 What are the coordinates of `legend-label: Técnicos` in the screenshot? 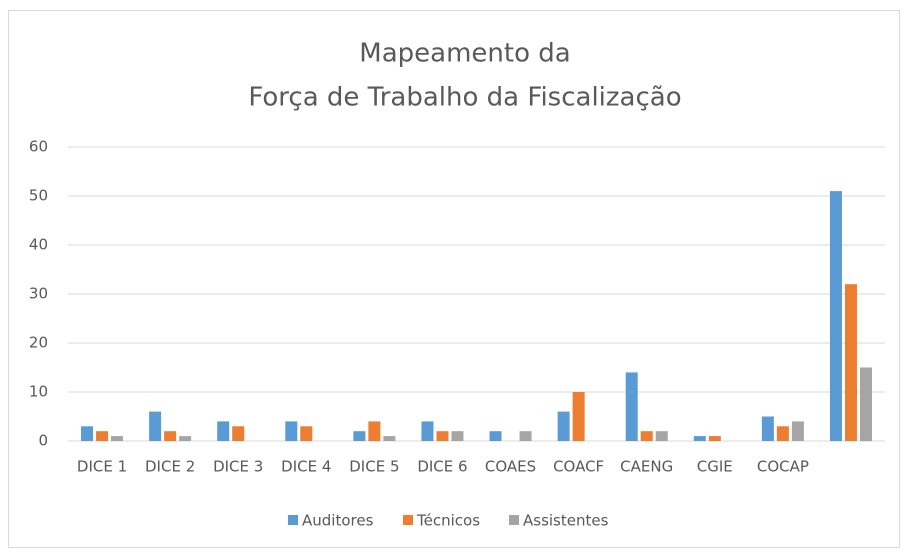 It's located at (448, 521).